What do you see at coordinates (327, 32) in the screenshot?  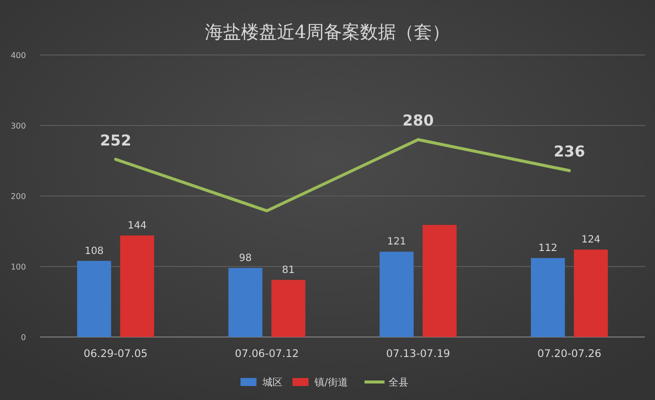 I see `chart-title: 海盐楼盘近4周备案数据（套）` at bounding box center [327, 32].